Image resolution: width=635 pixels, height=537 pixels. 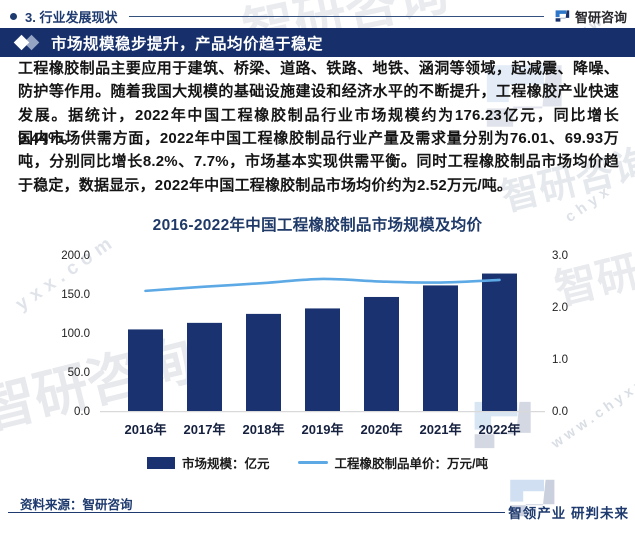 I want to click on bar-2022年, so click(x=499, y=342).